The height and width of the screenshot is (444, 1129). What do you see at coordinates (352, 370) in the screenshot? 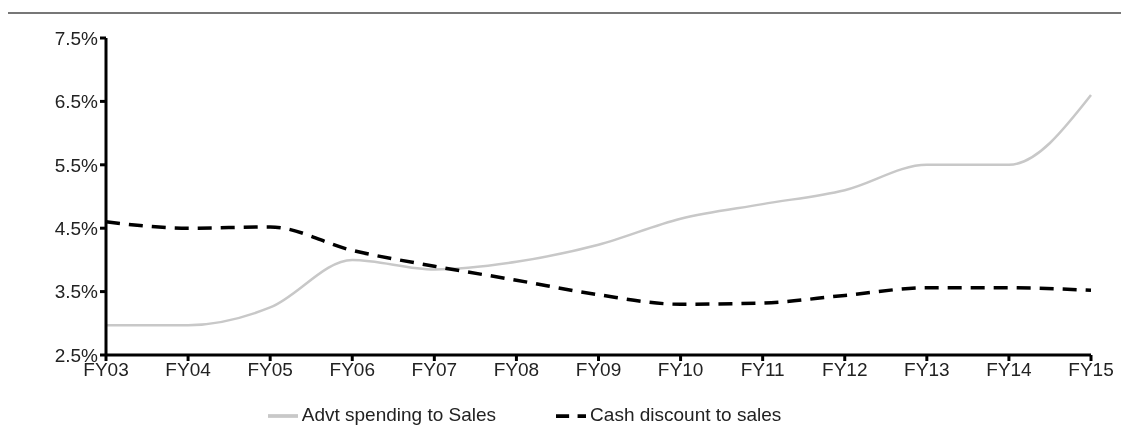
I see `x-tick-label: FY06` at bounding box center [352, 370].